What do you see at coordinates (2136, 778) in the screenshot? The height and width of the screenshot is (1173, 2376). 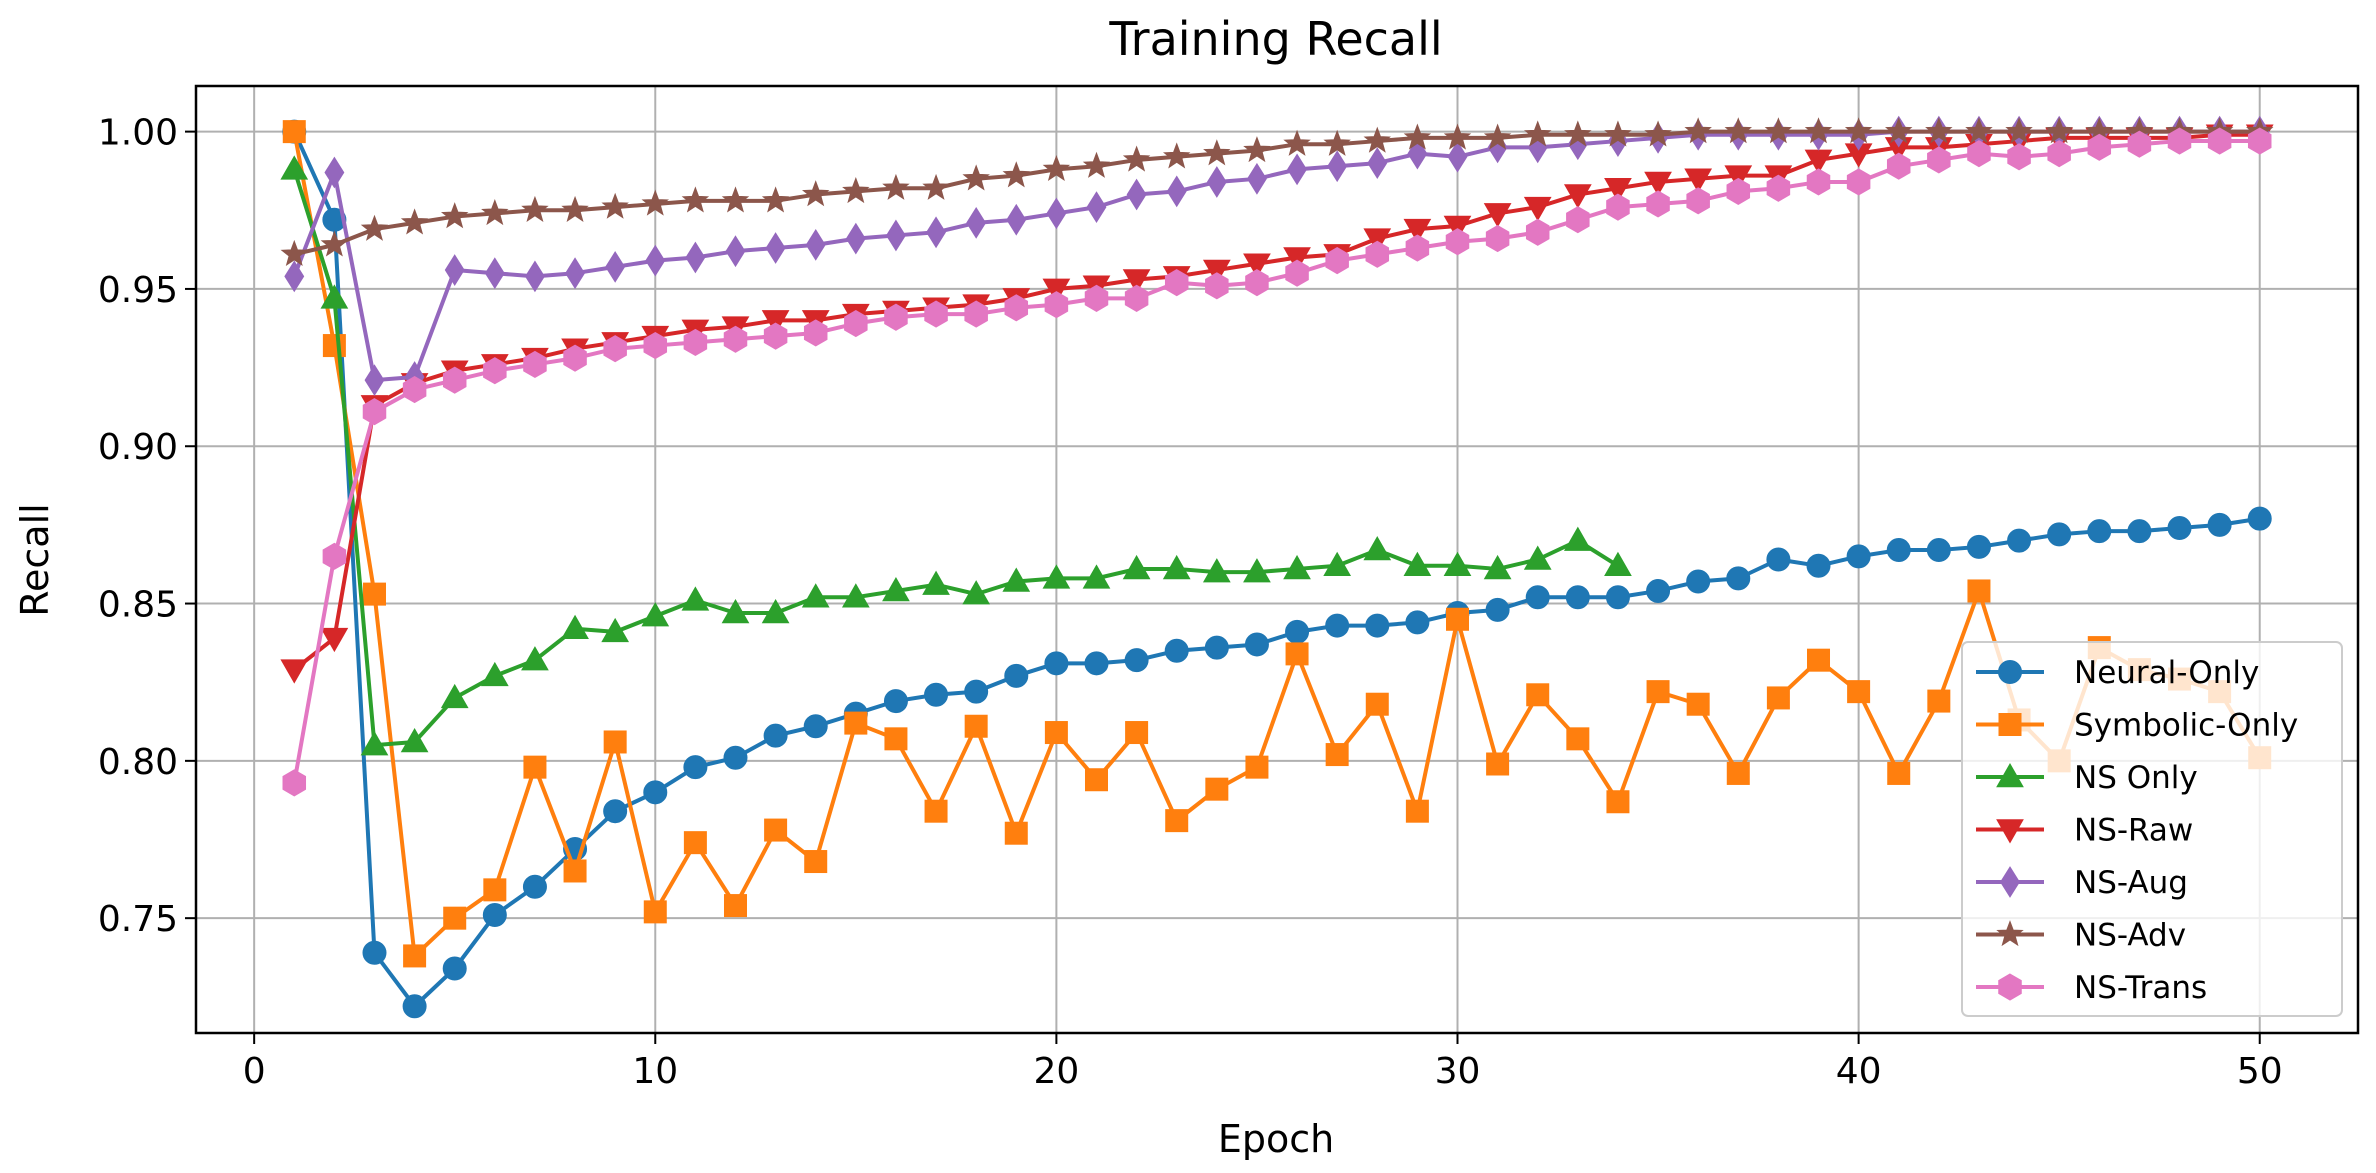 I see `legend-label: NS Only` at bounding box center [2136, 778].